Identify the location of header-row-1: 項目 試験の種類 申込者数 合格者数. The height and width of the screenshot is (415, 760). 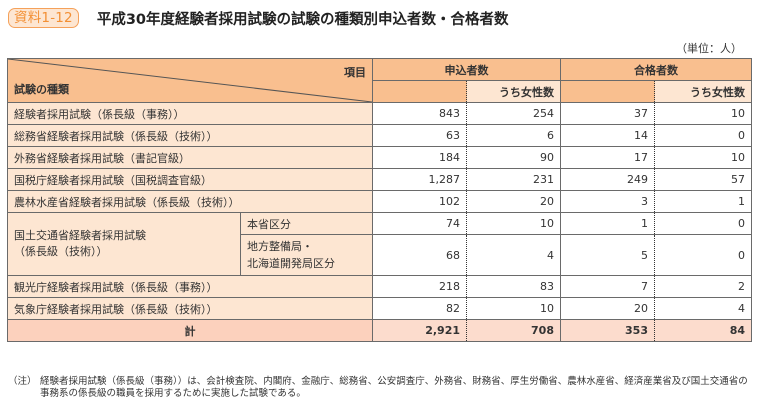
(379, 80).